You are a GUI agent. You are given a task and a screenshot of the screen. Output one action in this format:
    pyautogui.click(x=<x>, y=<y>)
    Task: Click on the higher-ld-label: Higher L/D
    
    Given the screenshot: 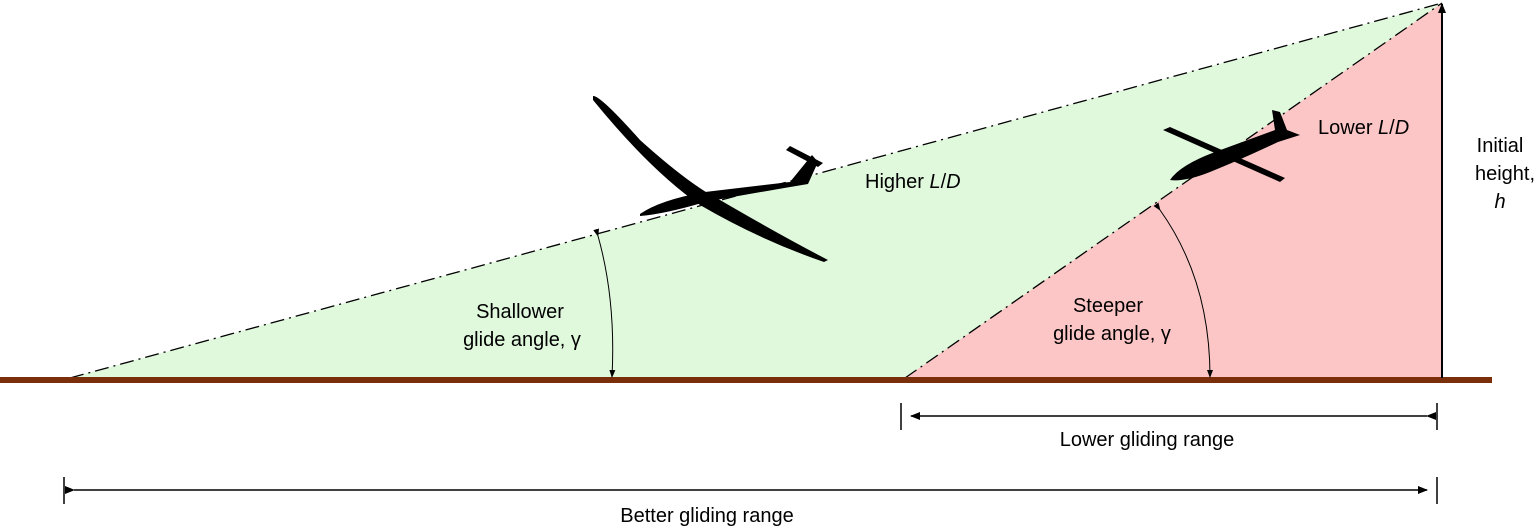 What is the action you would take?
    pyautogui.click(x=913, y=182)
    